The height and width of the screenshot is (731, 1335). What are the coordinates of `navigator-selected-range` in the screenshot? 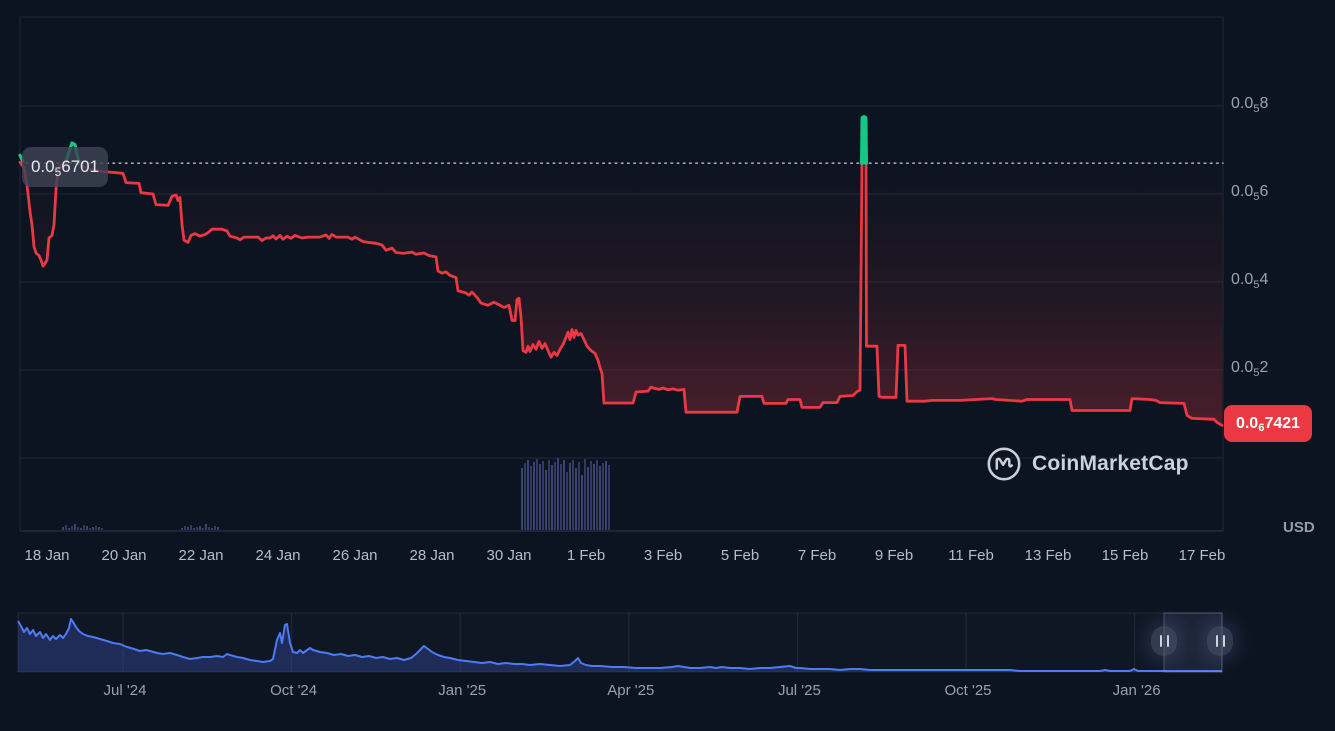 It's located at (1193, 642).